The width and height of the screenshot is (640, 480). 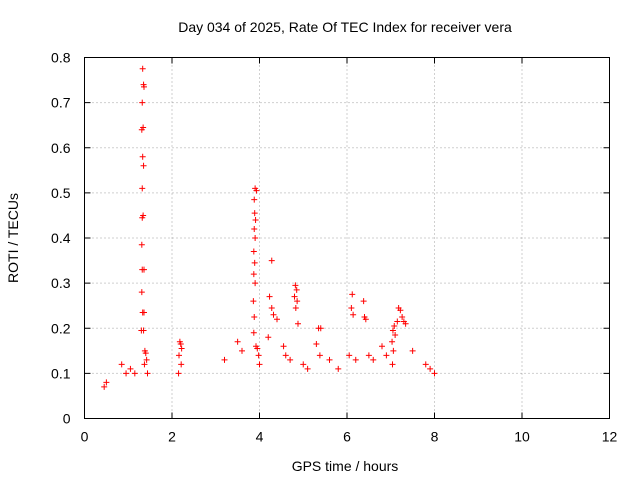 What do you see at coordinates (13, 238) in the screenshot?
I see `y-axis-label: ROTI / TECUs` at bounding box center [13, 238].